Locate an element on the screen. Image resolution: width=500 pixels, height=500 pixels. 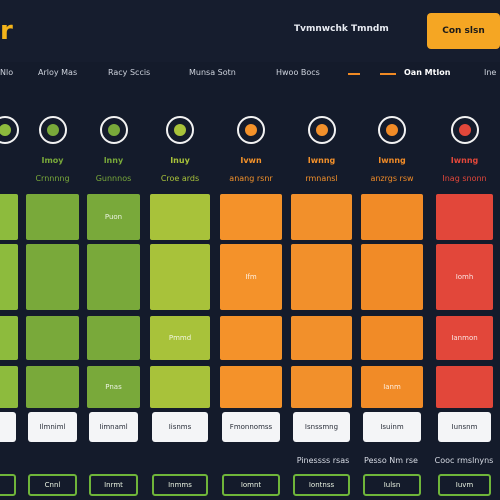
status-chip: Fmonnomss is located at coordinates (251, 427).